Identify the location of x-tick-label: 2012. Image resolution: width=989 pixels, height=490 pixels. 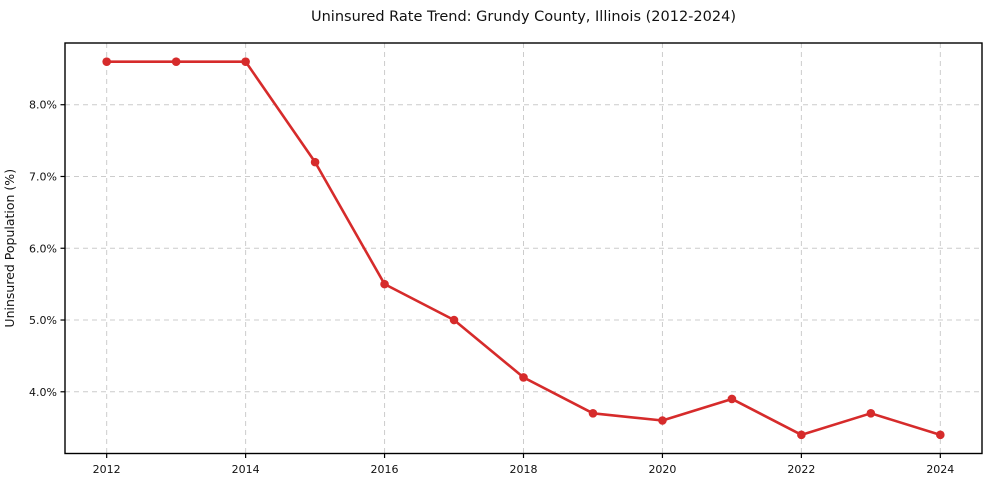
(107, 469).